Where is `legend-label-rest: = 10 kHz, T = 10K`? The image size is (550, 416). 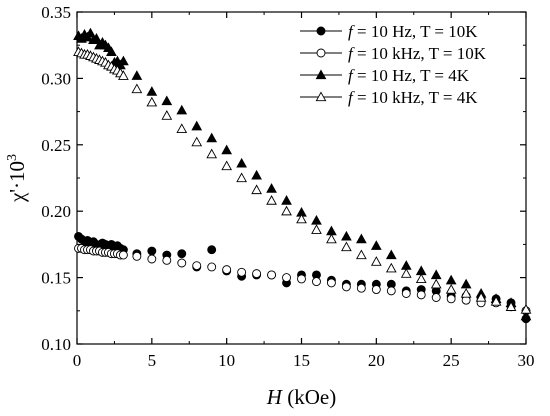
legend-label-rest: = 10 kHz, T = 10K is located at coordinates (420, 53).